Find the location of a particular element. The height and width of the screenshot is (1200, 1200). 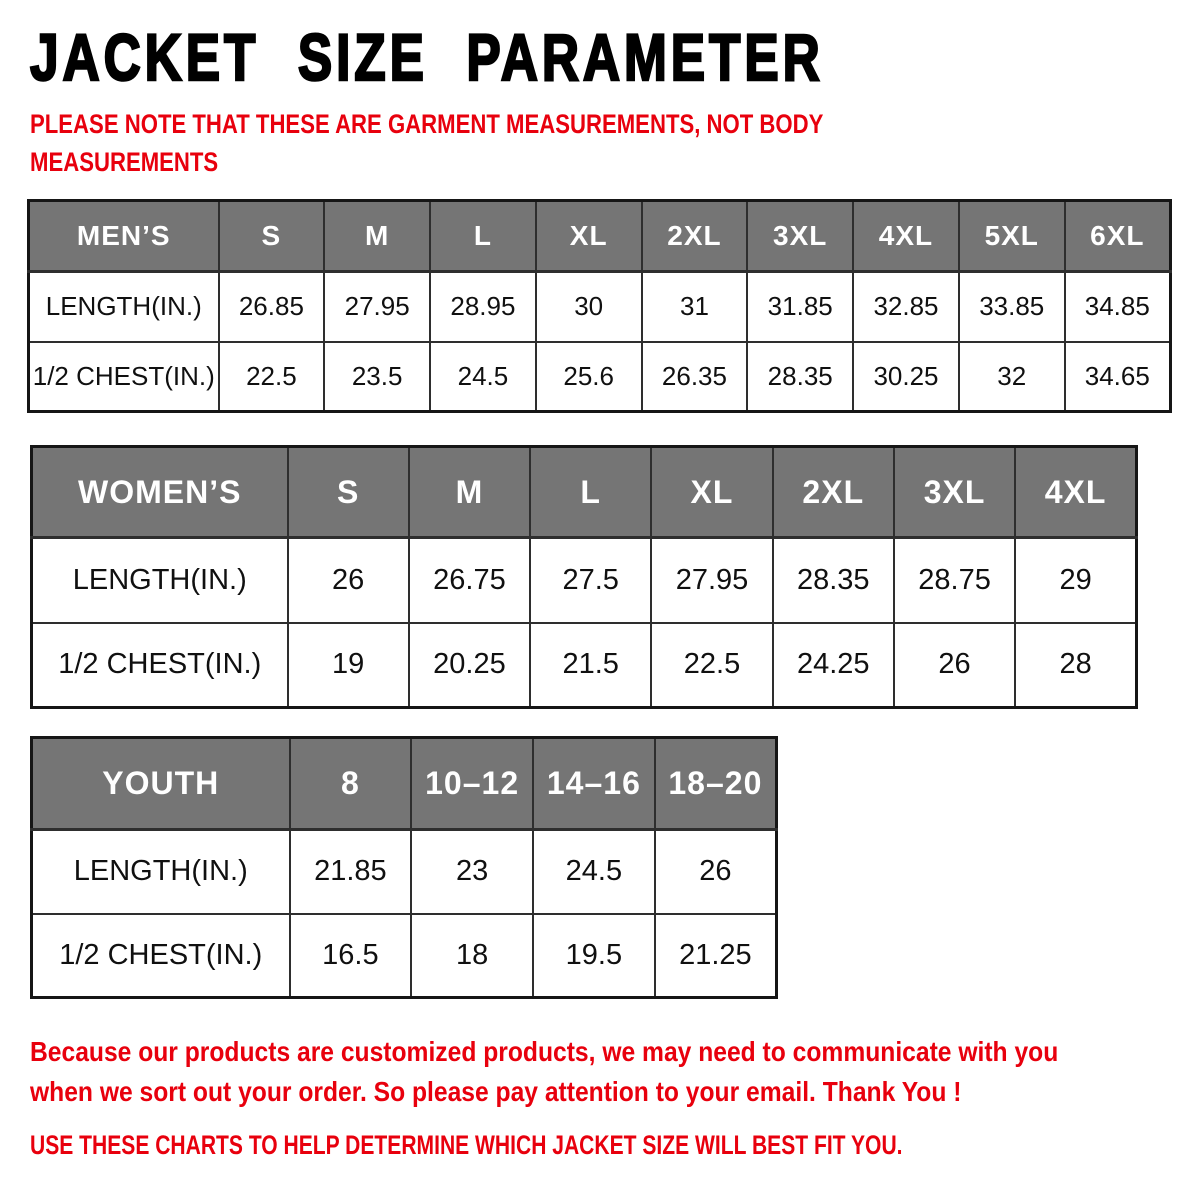

mens-chest-cell: 25.6 is located at coordinates (588, 376).